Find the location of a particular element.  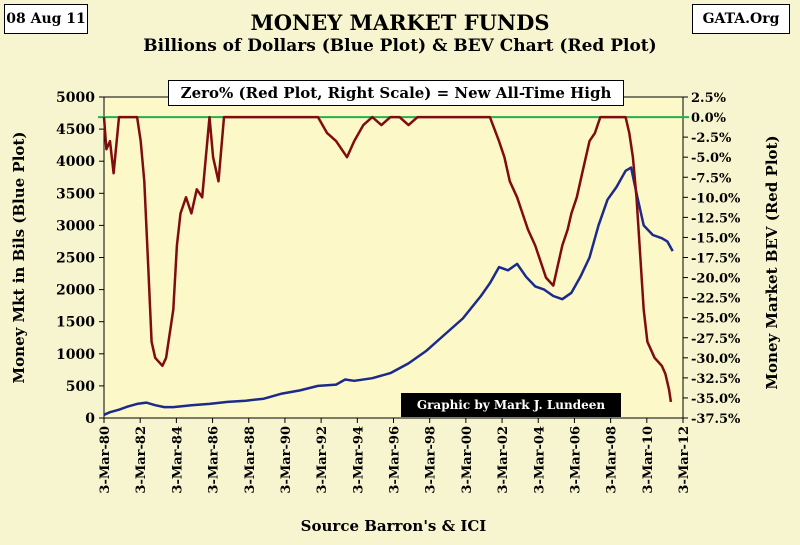

right-tick-label: -17.5% is located at coordinates (716, 259).